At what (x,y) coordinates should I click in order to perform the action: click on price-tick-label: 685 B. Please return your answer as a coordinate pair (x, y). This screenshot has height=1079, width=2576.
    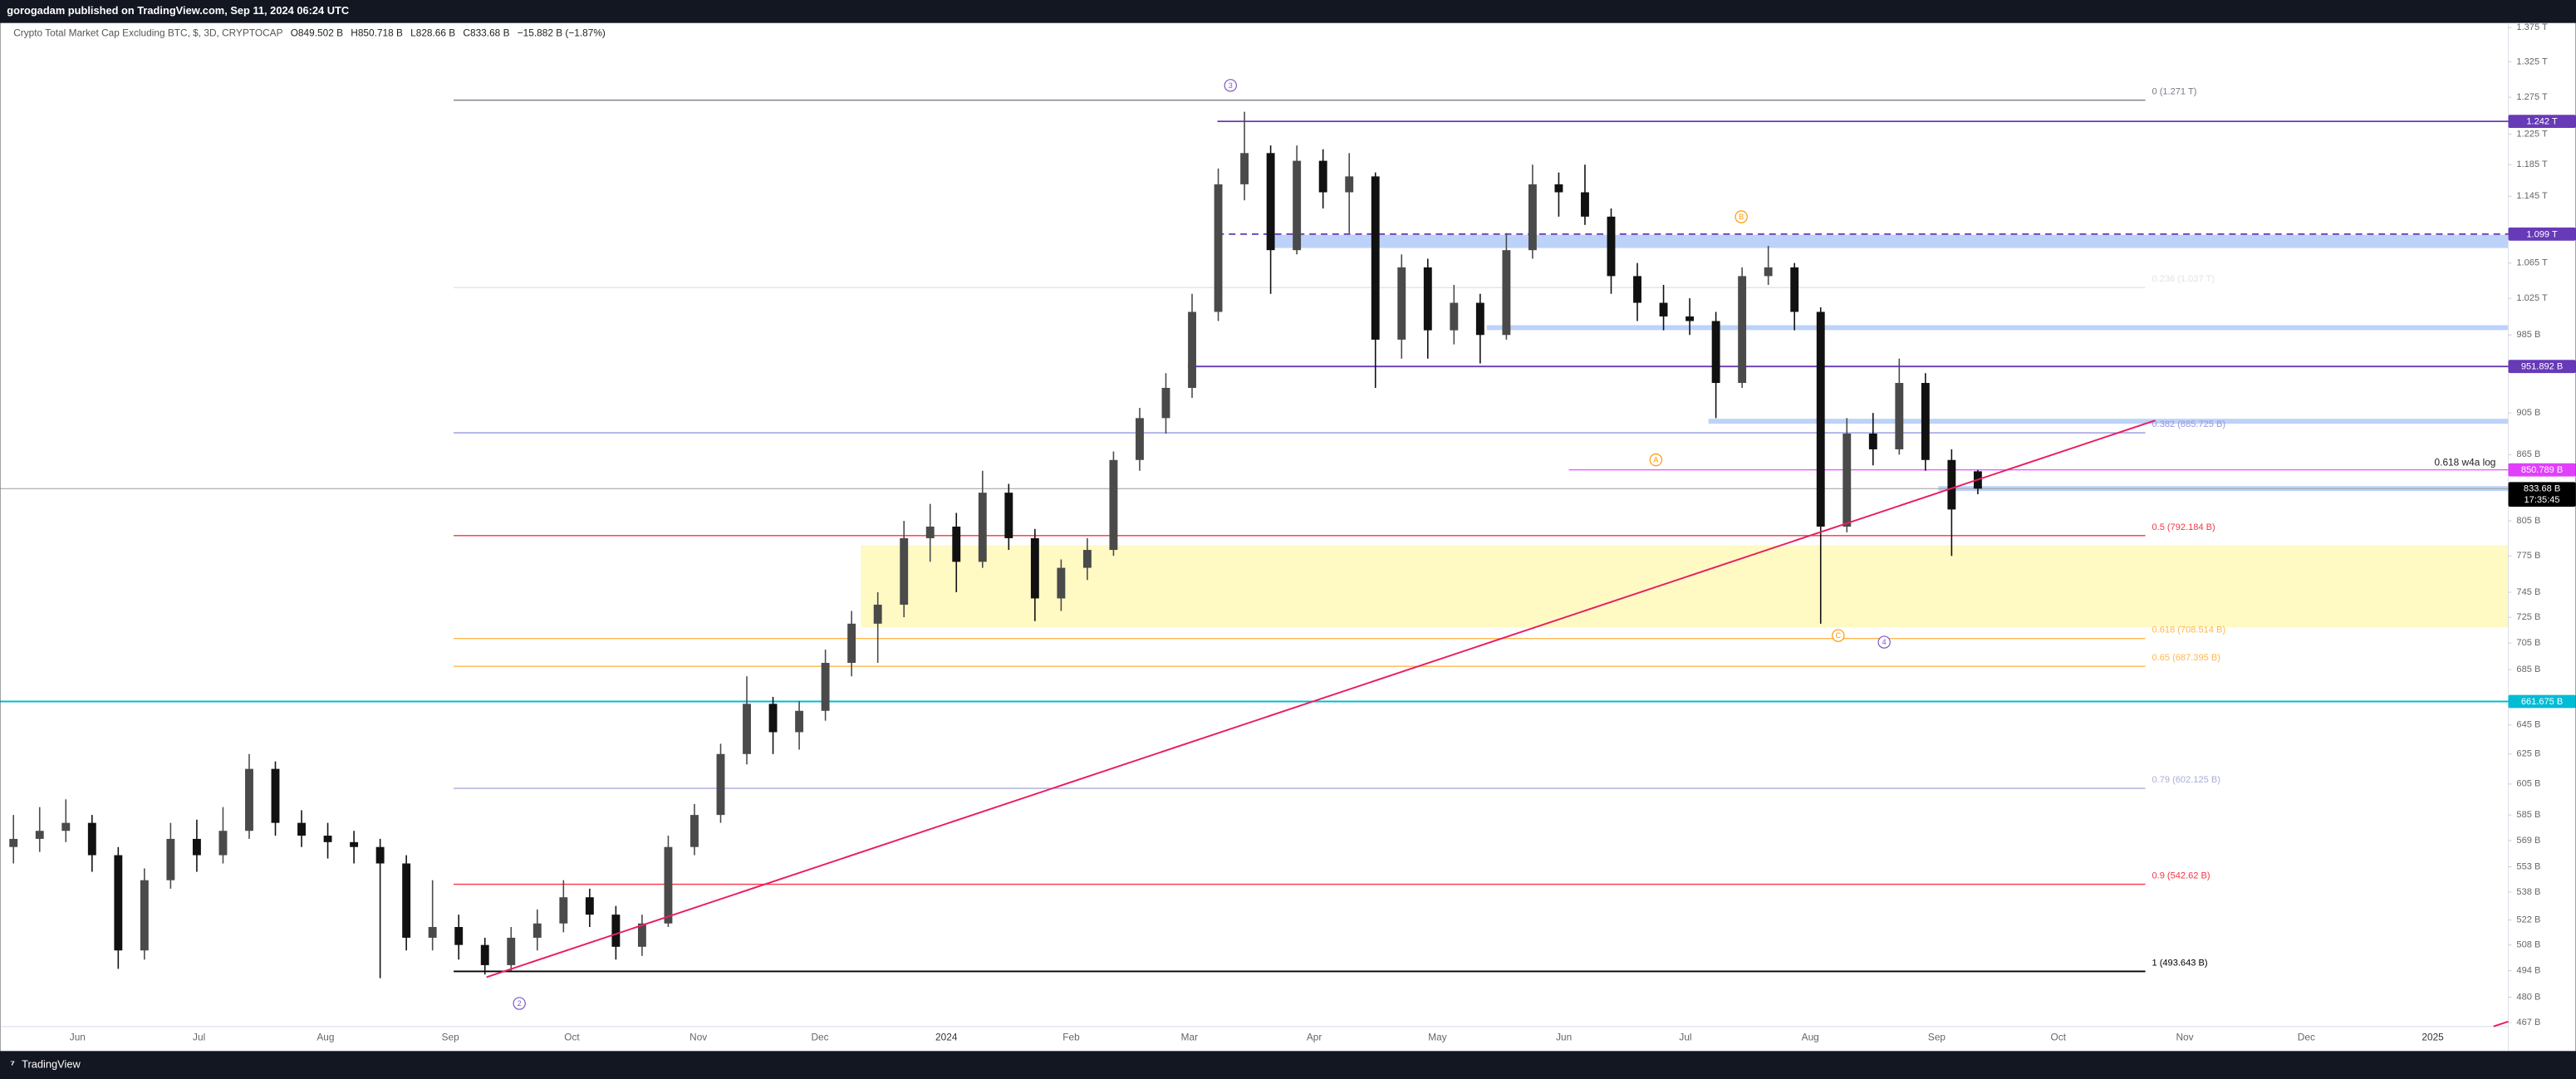
    Looking at the image, I should click on (2528, 669).